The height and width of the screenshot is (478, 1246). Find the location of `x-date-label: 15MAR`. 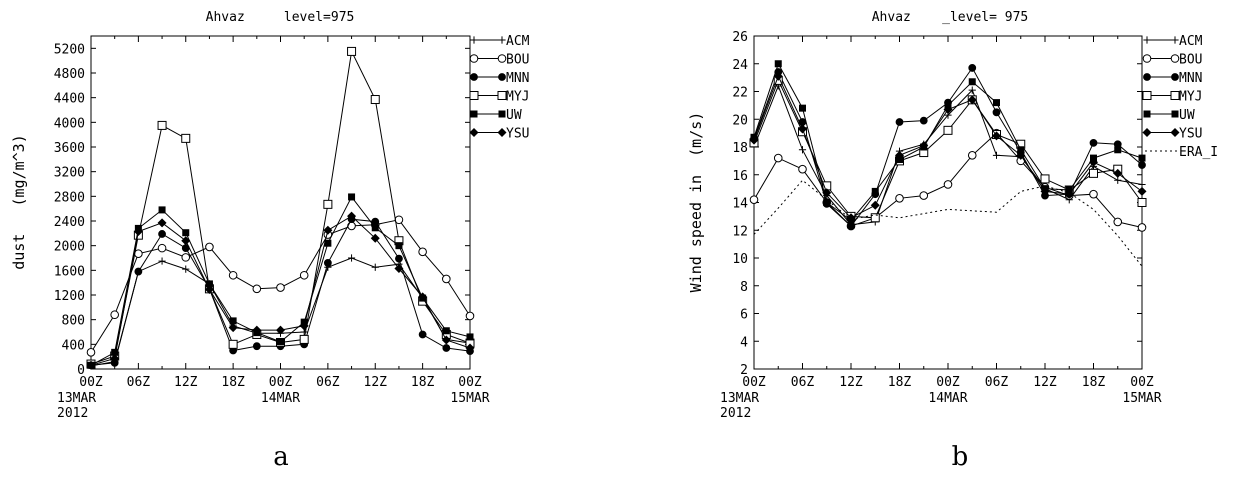

x-date-label: 15MAR is located at coordinates (1141, 398).